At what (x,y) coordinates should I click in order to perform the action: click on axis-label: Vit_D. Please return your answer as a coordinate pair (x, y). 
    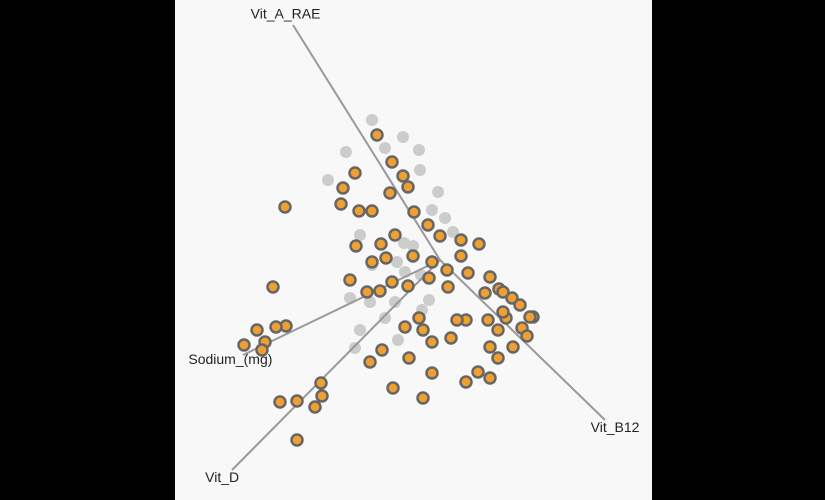
    Looking at the image, I should click on (222, 477).